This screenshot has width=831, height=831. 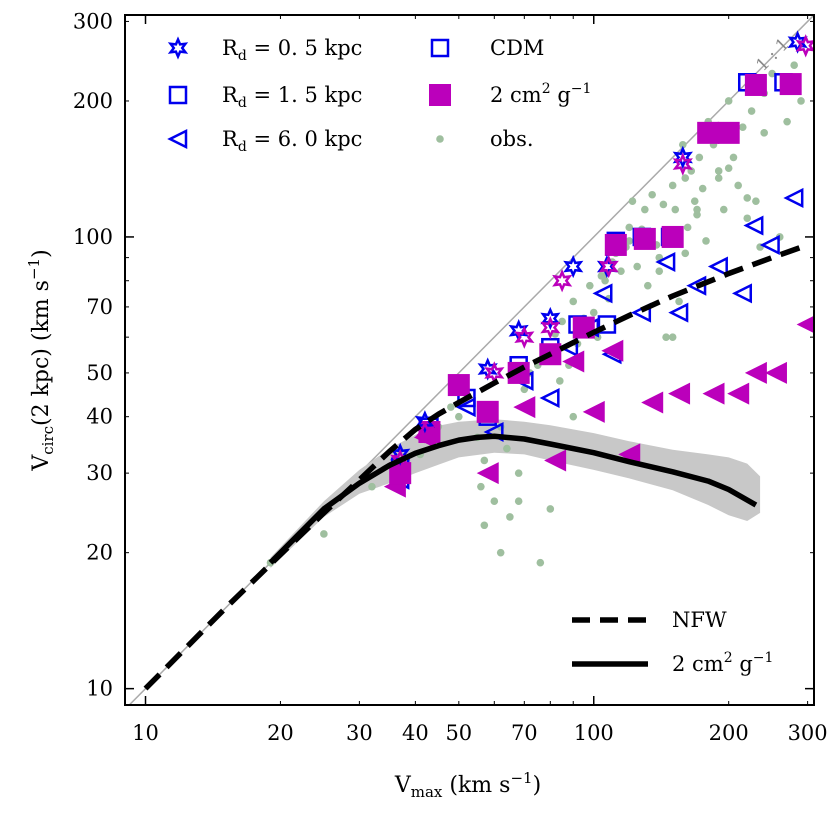 I want to click on x-tick-label: 200, so click(x=729, y=733).